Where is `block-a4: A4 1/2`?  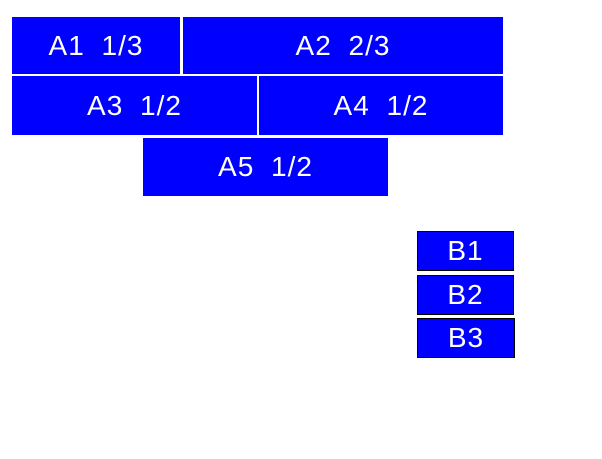 block-a4: A4 1/2 is located at coordinates (381, 105).